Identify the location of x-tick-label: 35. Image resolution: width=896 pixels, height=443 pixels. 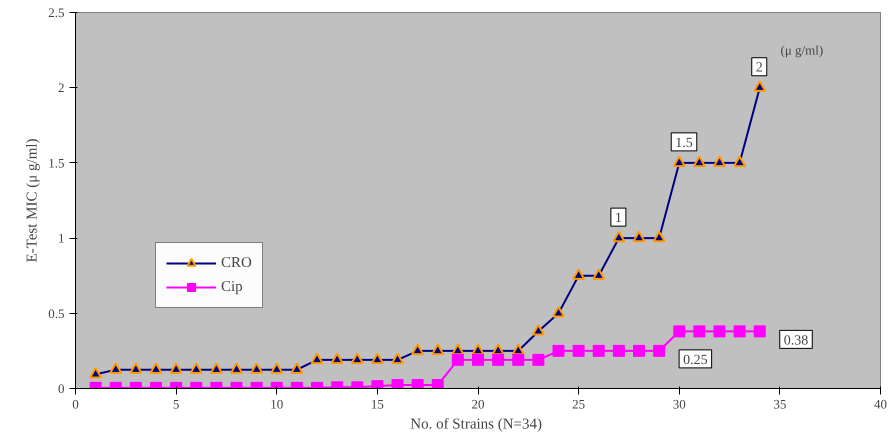
(779, 404).